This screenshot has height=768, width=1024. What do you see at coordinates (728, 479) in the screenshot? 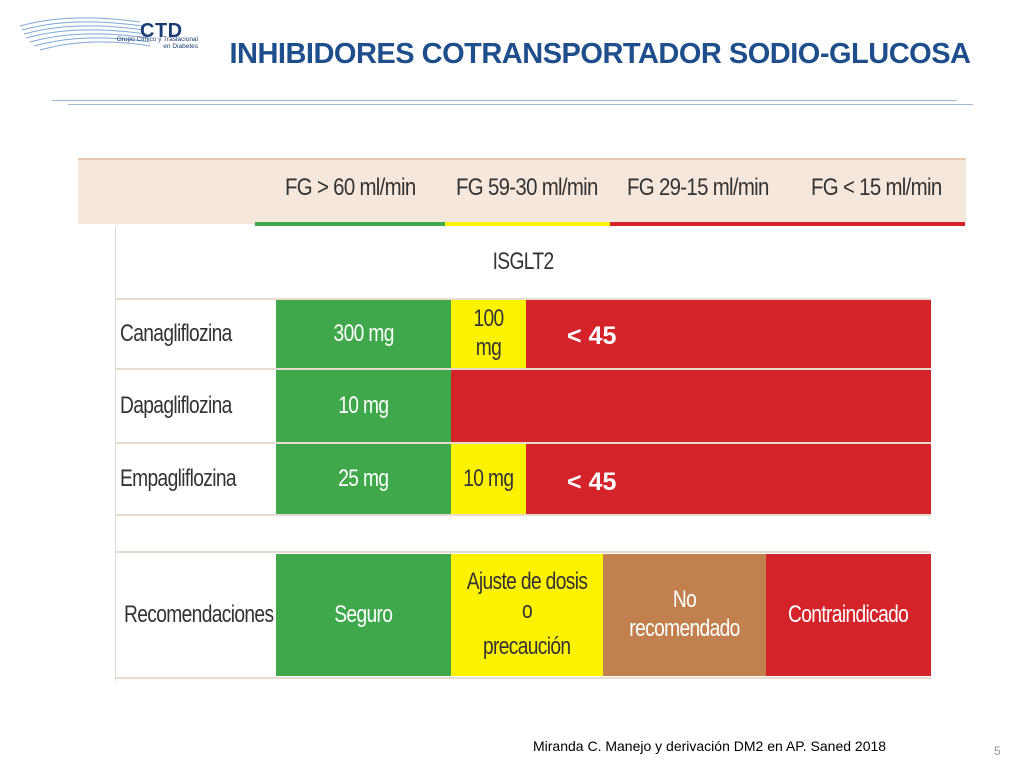
I see `cell-empagliflozina-red` at bounding box center [728, 479].